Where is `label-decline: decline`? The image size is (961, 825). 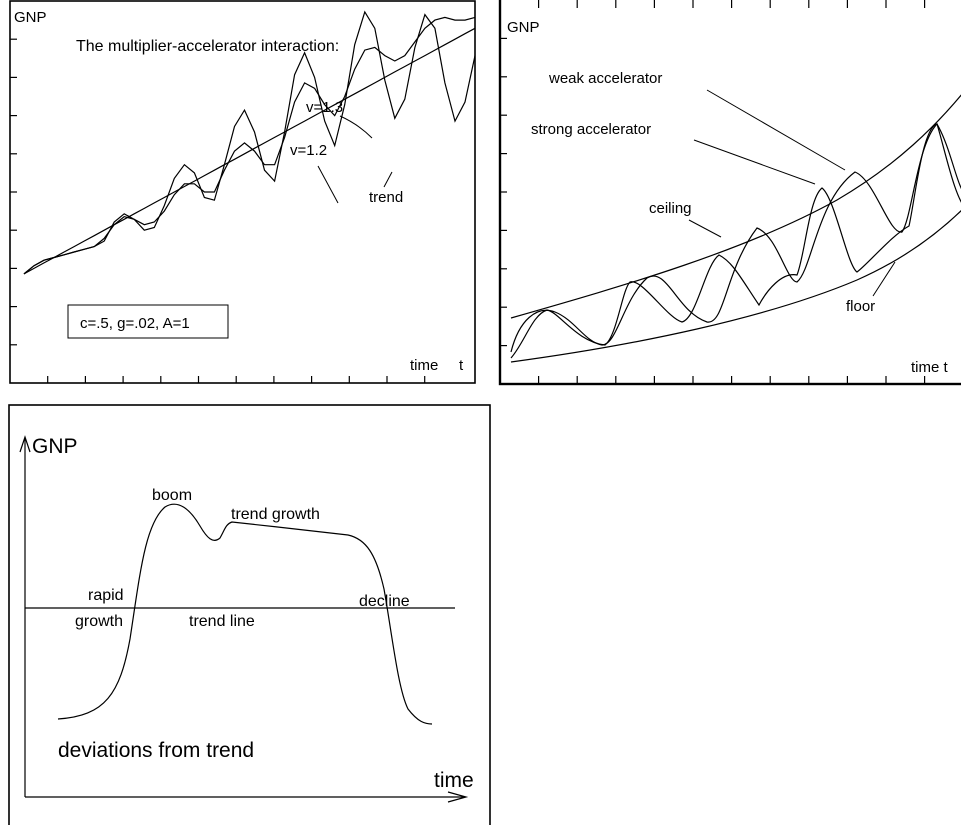
label-decline: decline is located at coordinates (384, 601).